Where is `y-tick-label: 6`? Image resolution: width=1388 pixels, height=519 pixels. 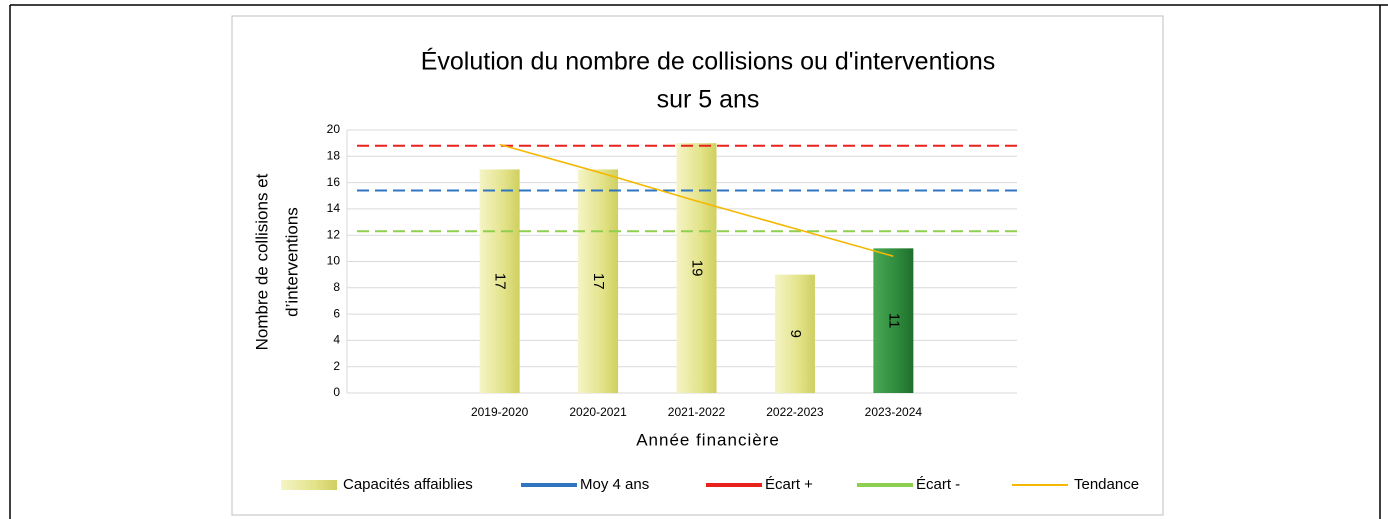 y-tick-label: 6 is located at coordinates (336, 313).